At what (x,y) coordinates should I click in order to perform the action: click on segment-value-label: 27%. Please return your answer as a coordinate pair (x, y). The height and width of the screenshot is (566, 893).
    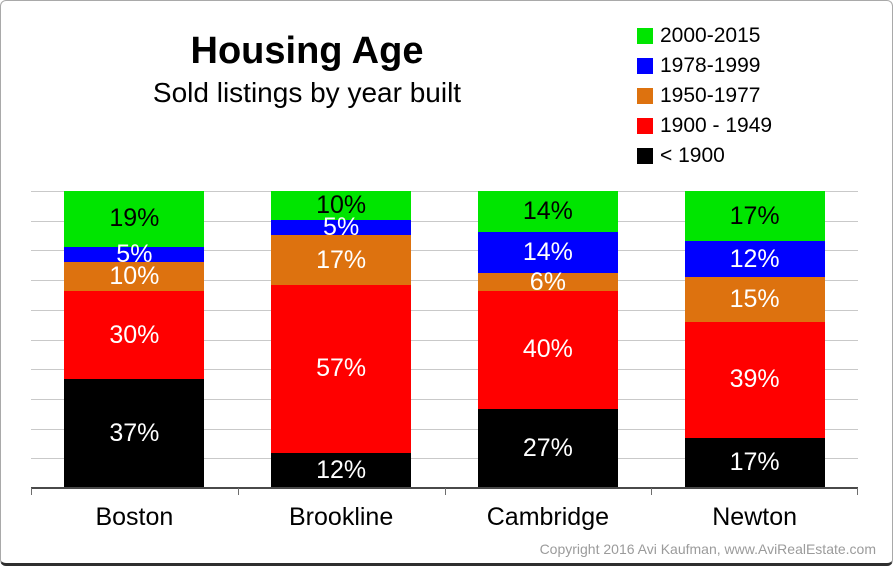
    Looking at the image, I should click on (547, 447).